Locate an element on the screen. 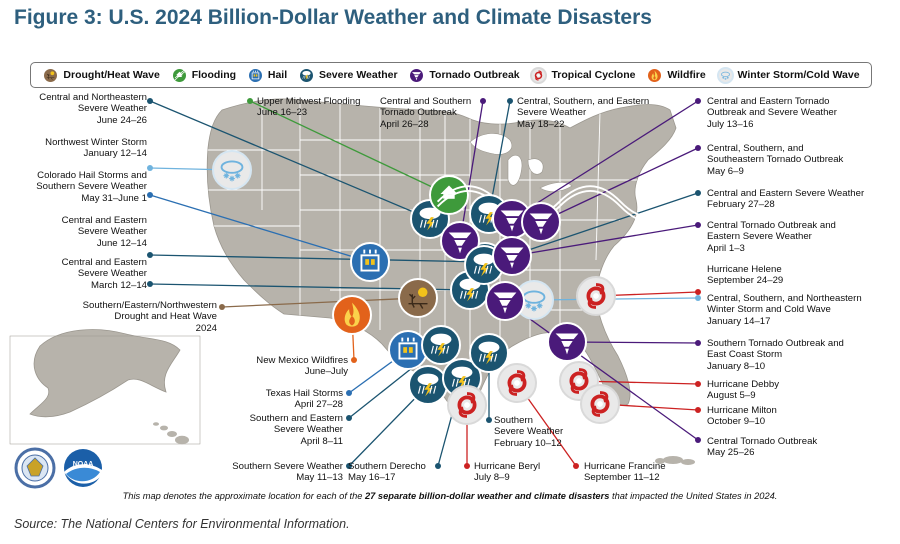  noaa-logo: NOAA is located at coordinates (83, 468).